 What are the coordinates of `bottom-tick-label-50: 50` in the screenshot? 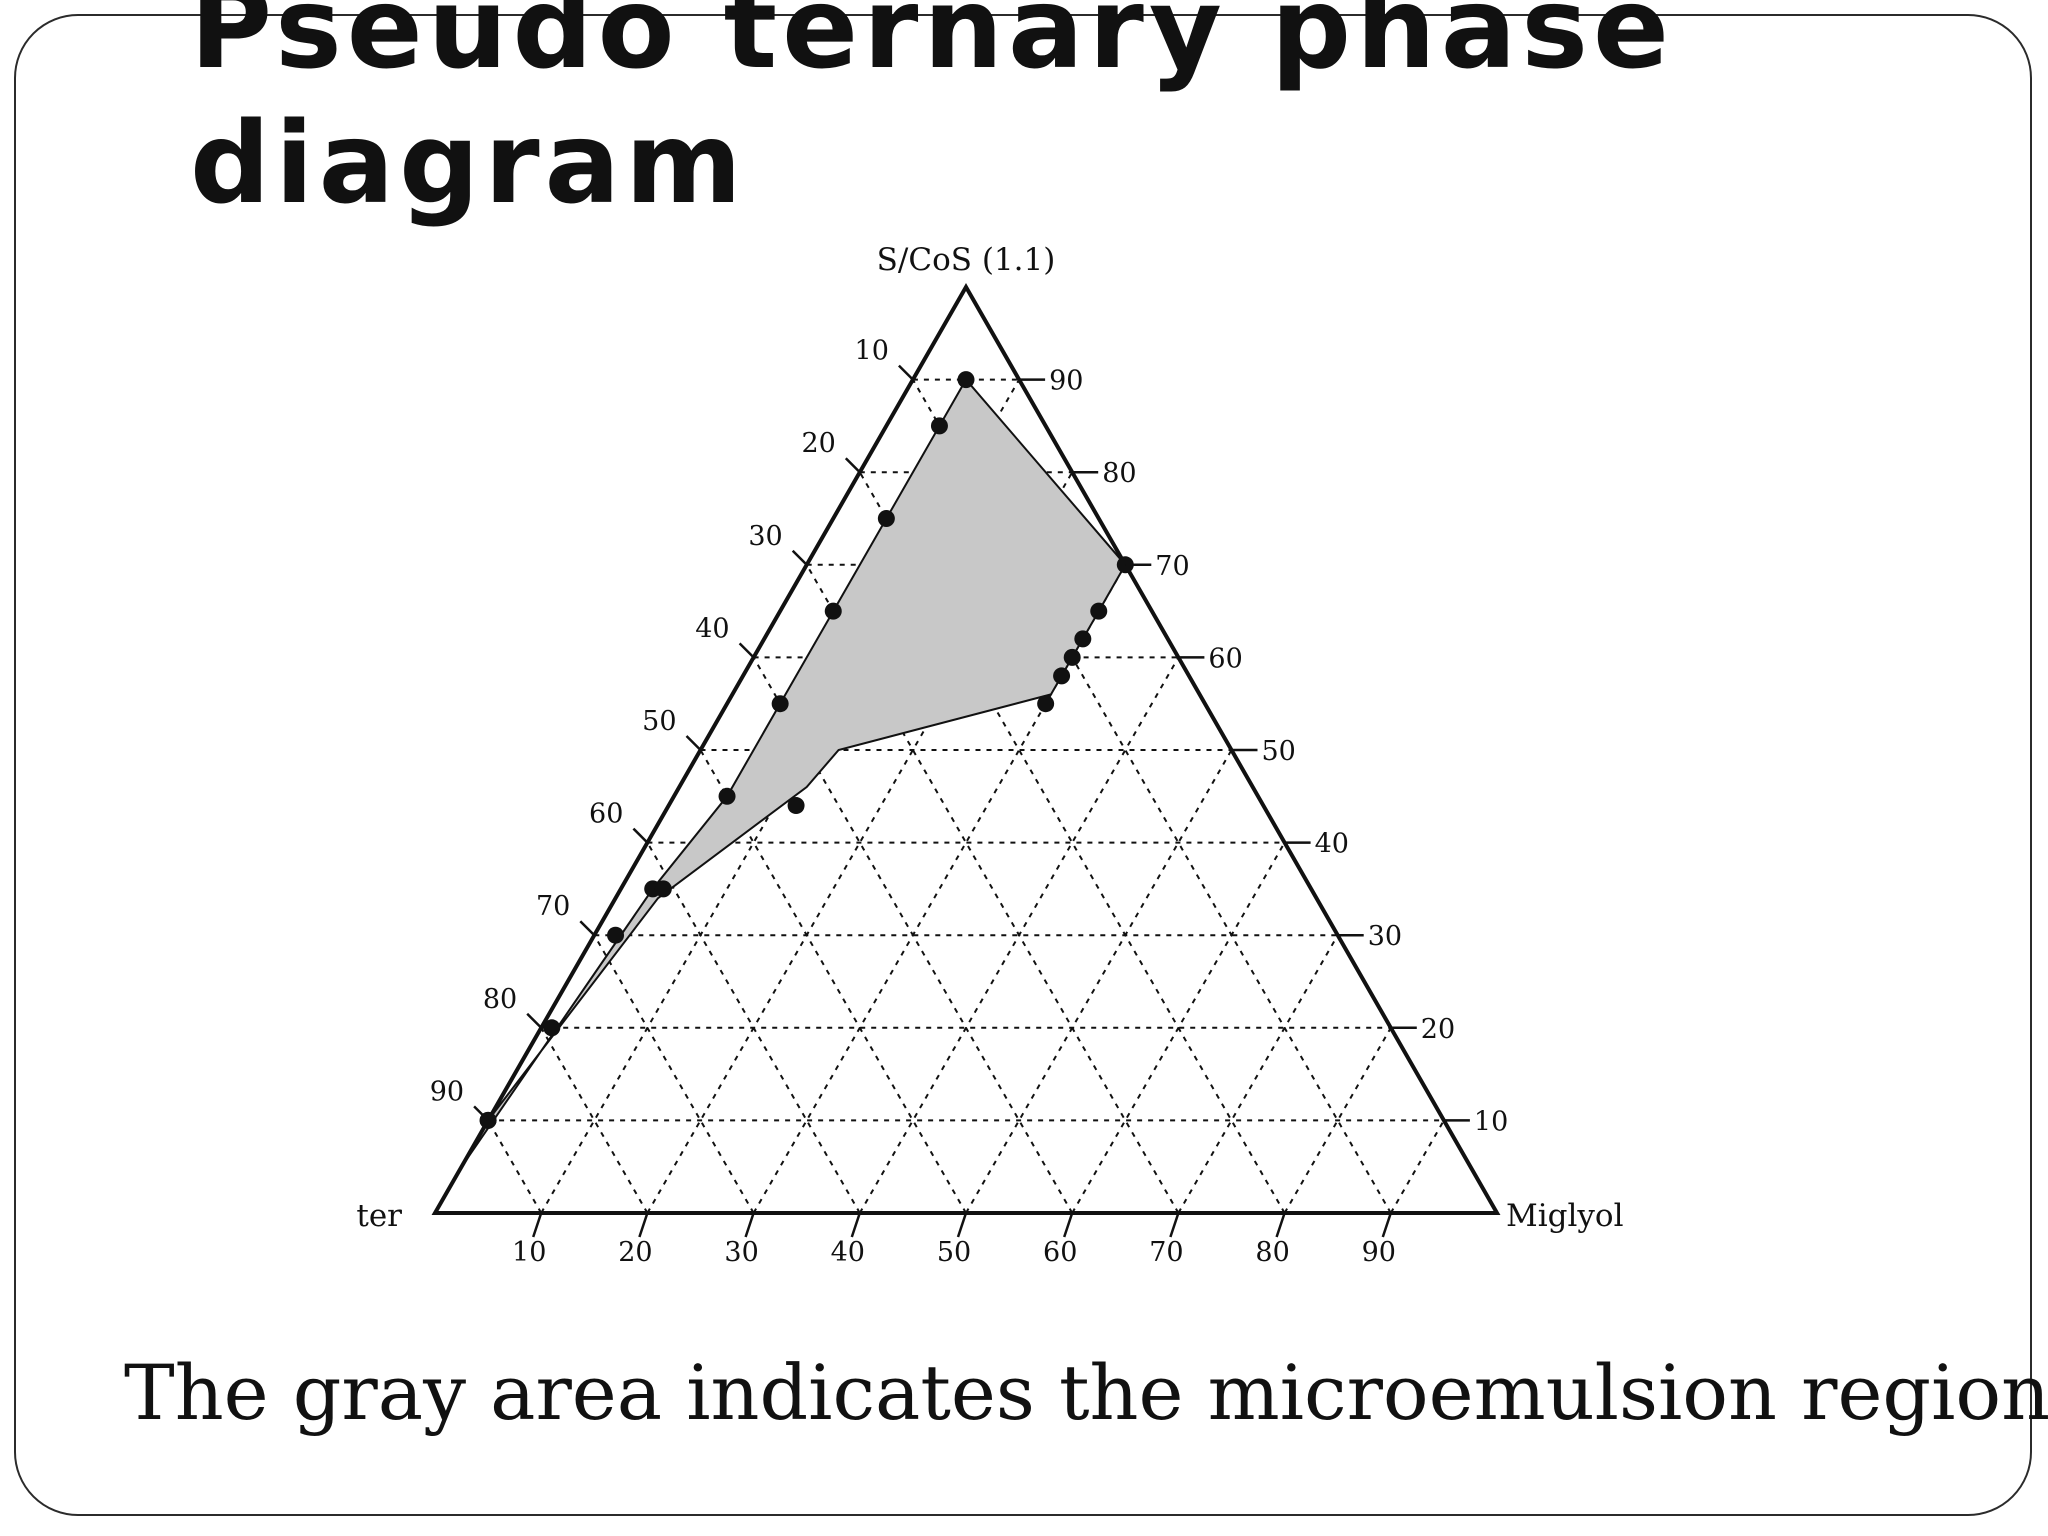 It's located at (954, 1252).